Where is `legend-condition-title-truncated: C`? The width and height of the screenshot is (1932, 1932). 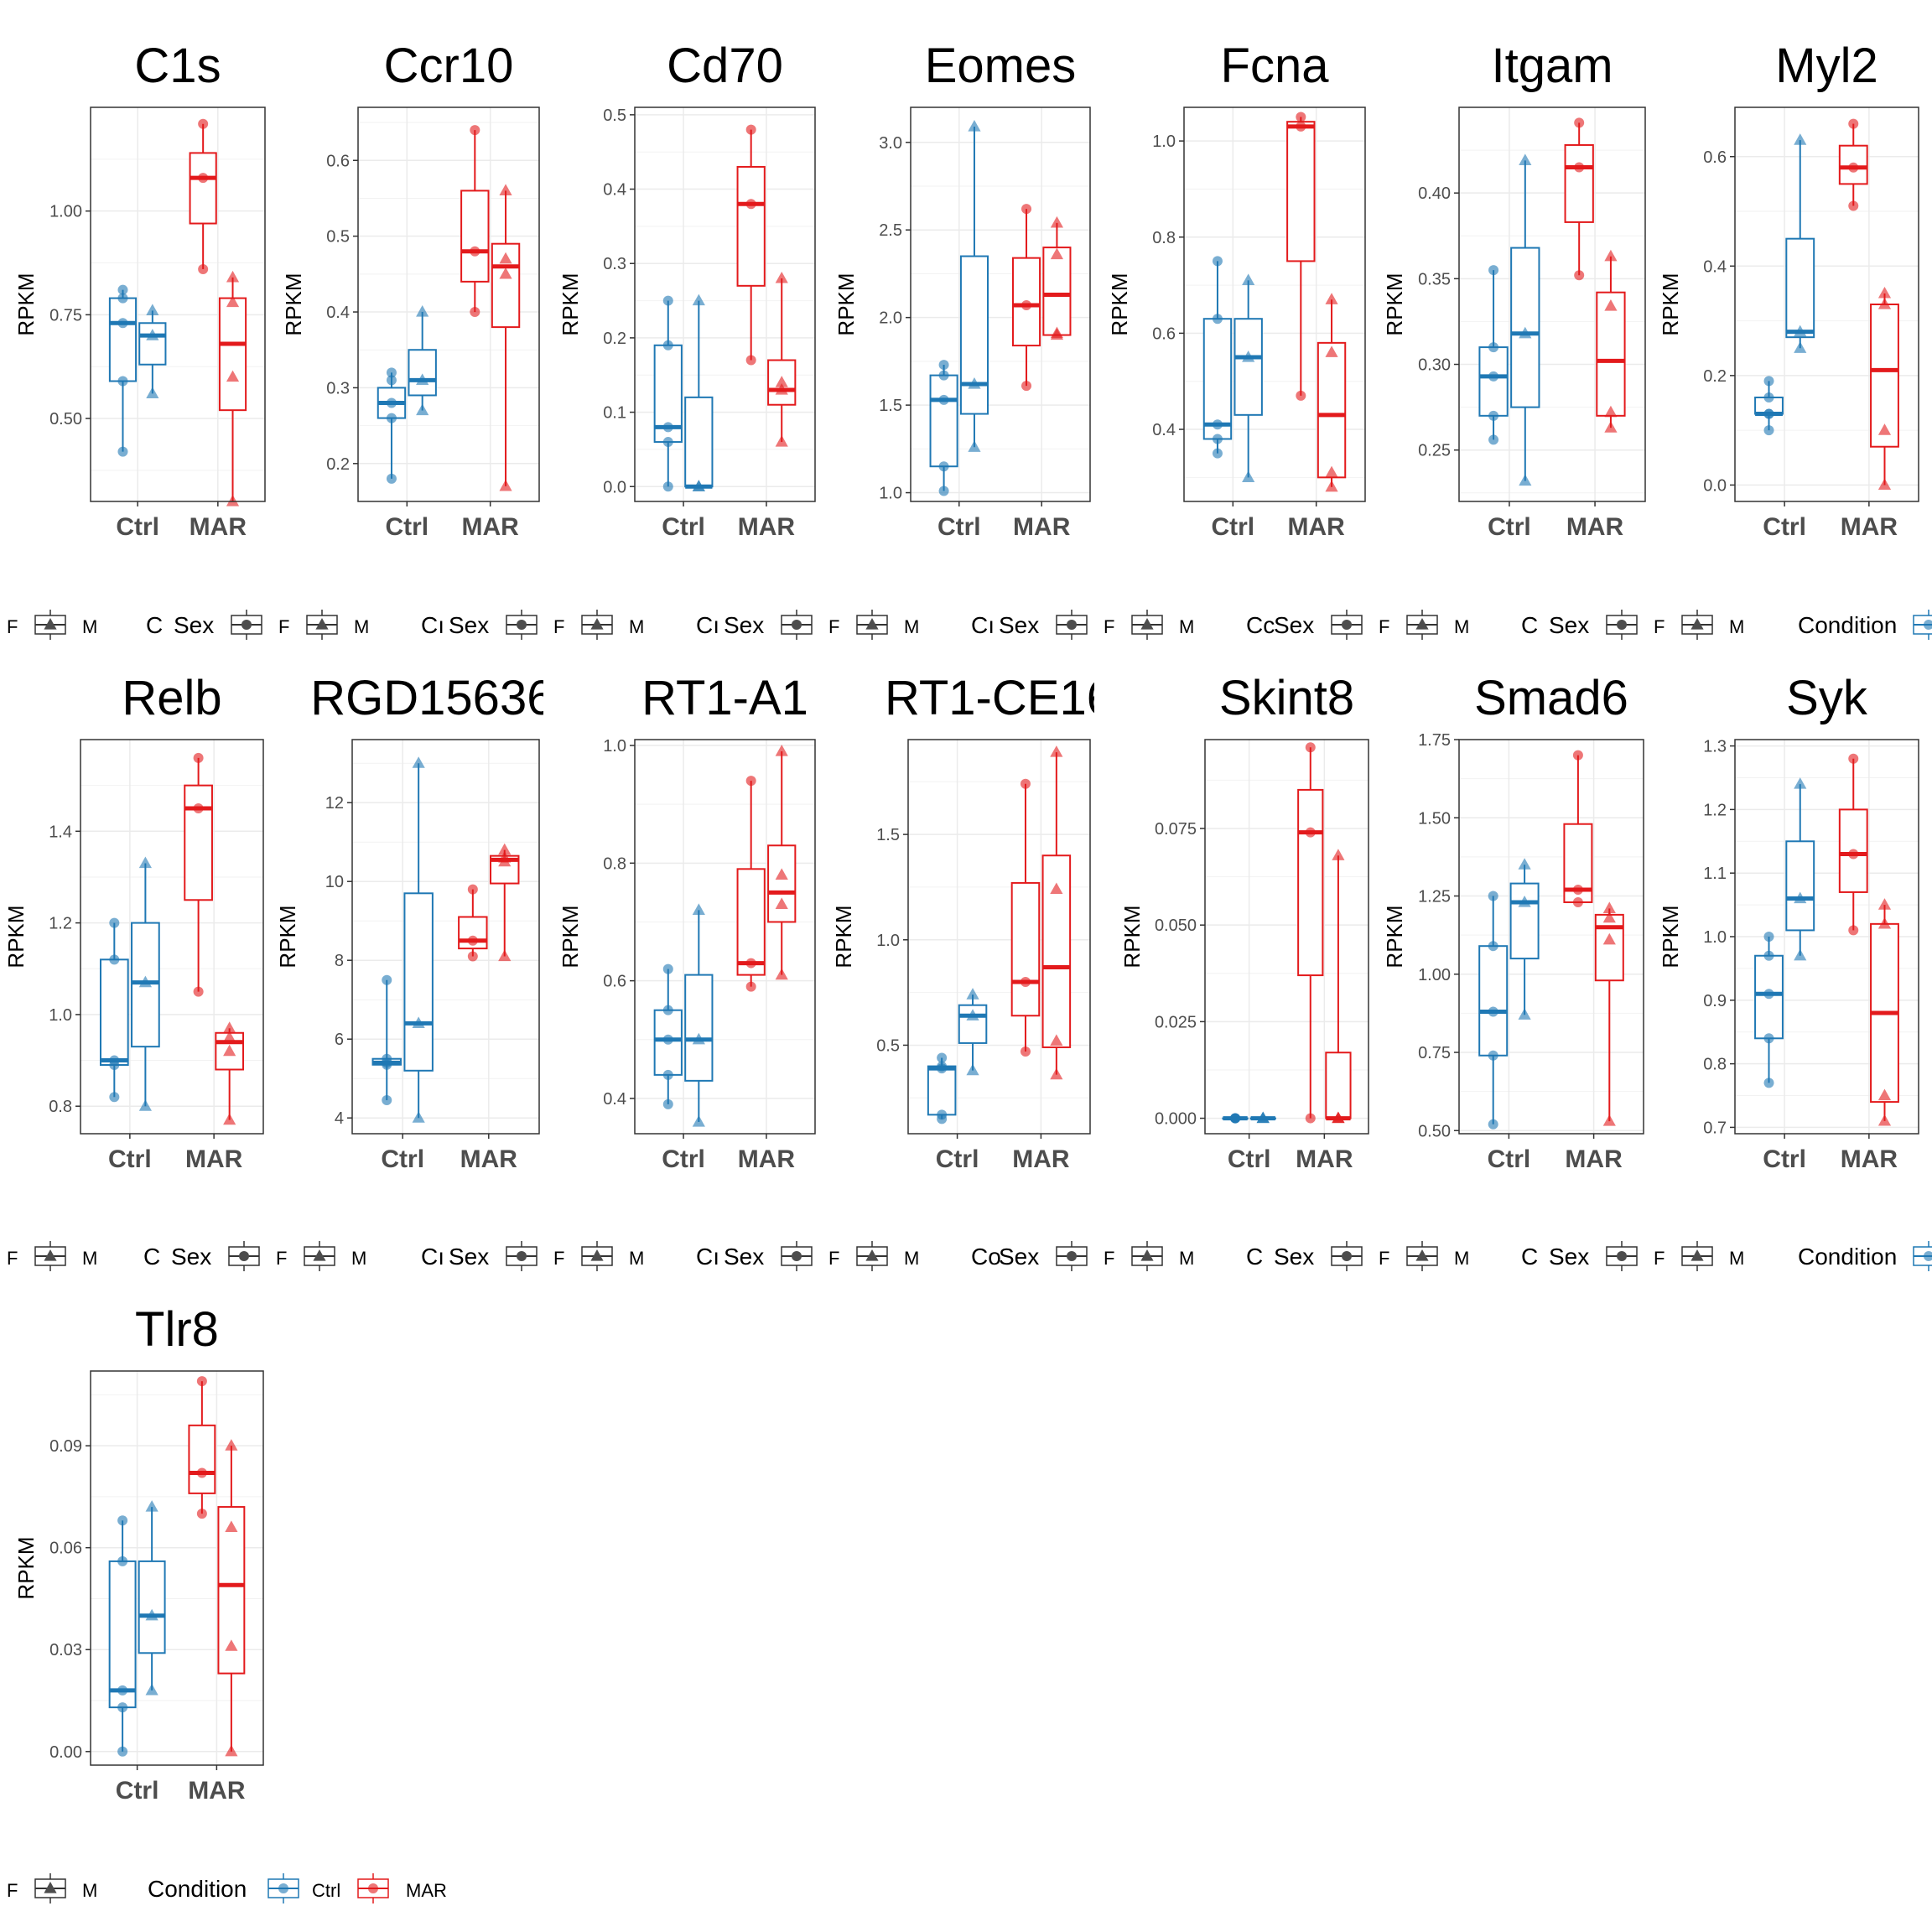 legend-condition-title-truncated: C is located at coordinates (154, 625).